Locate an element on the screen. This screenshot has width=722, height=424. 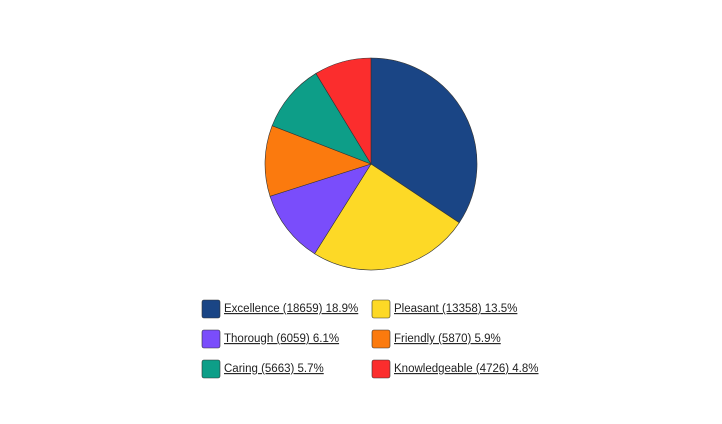
legend-label: Knowledgeable (4726) 4.8% is located at coordinates (466, 369).